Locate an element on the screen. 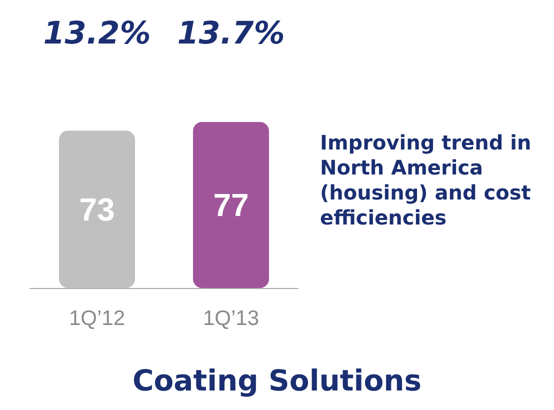 The height and width of the screenshot is (410, 554). text: Improving trend in North America (housing) and cost efficiencies is located at coordinates (429, 180).